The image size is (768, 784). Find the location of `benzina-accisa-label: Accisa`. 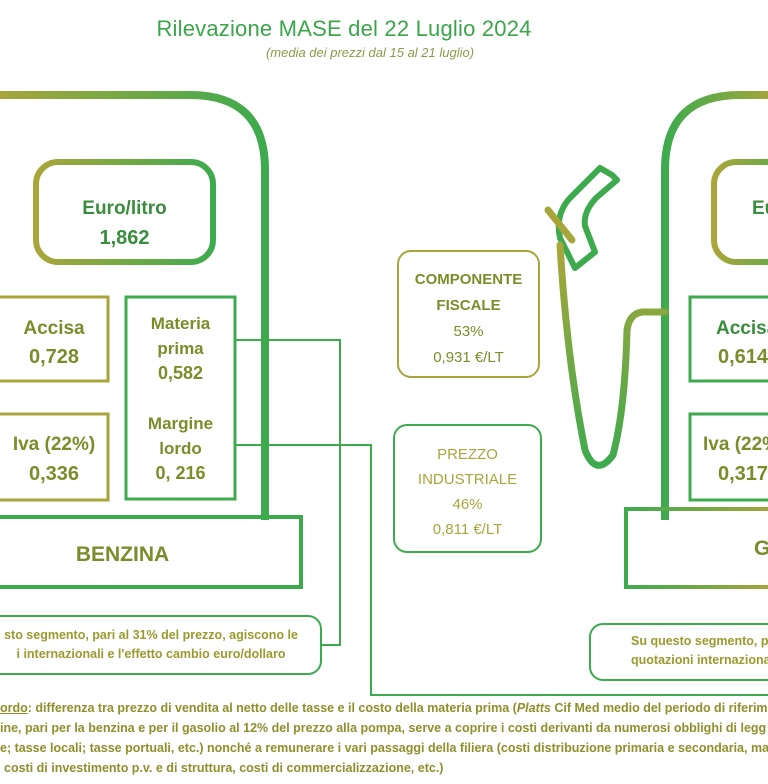

benzina-accisa-label: Accisa is located at coordinates (54, 328).